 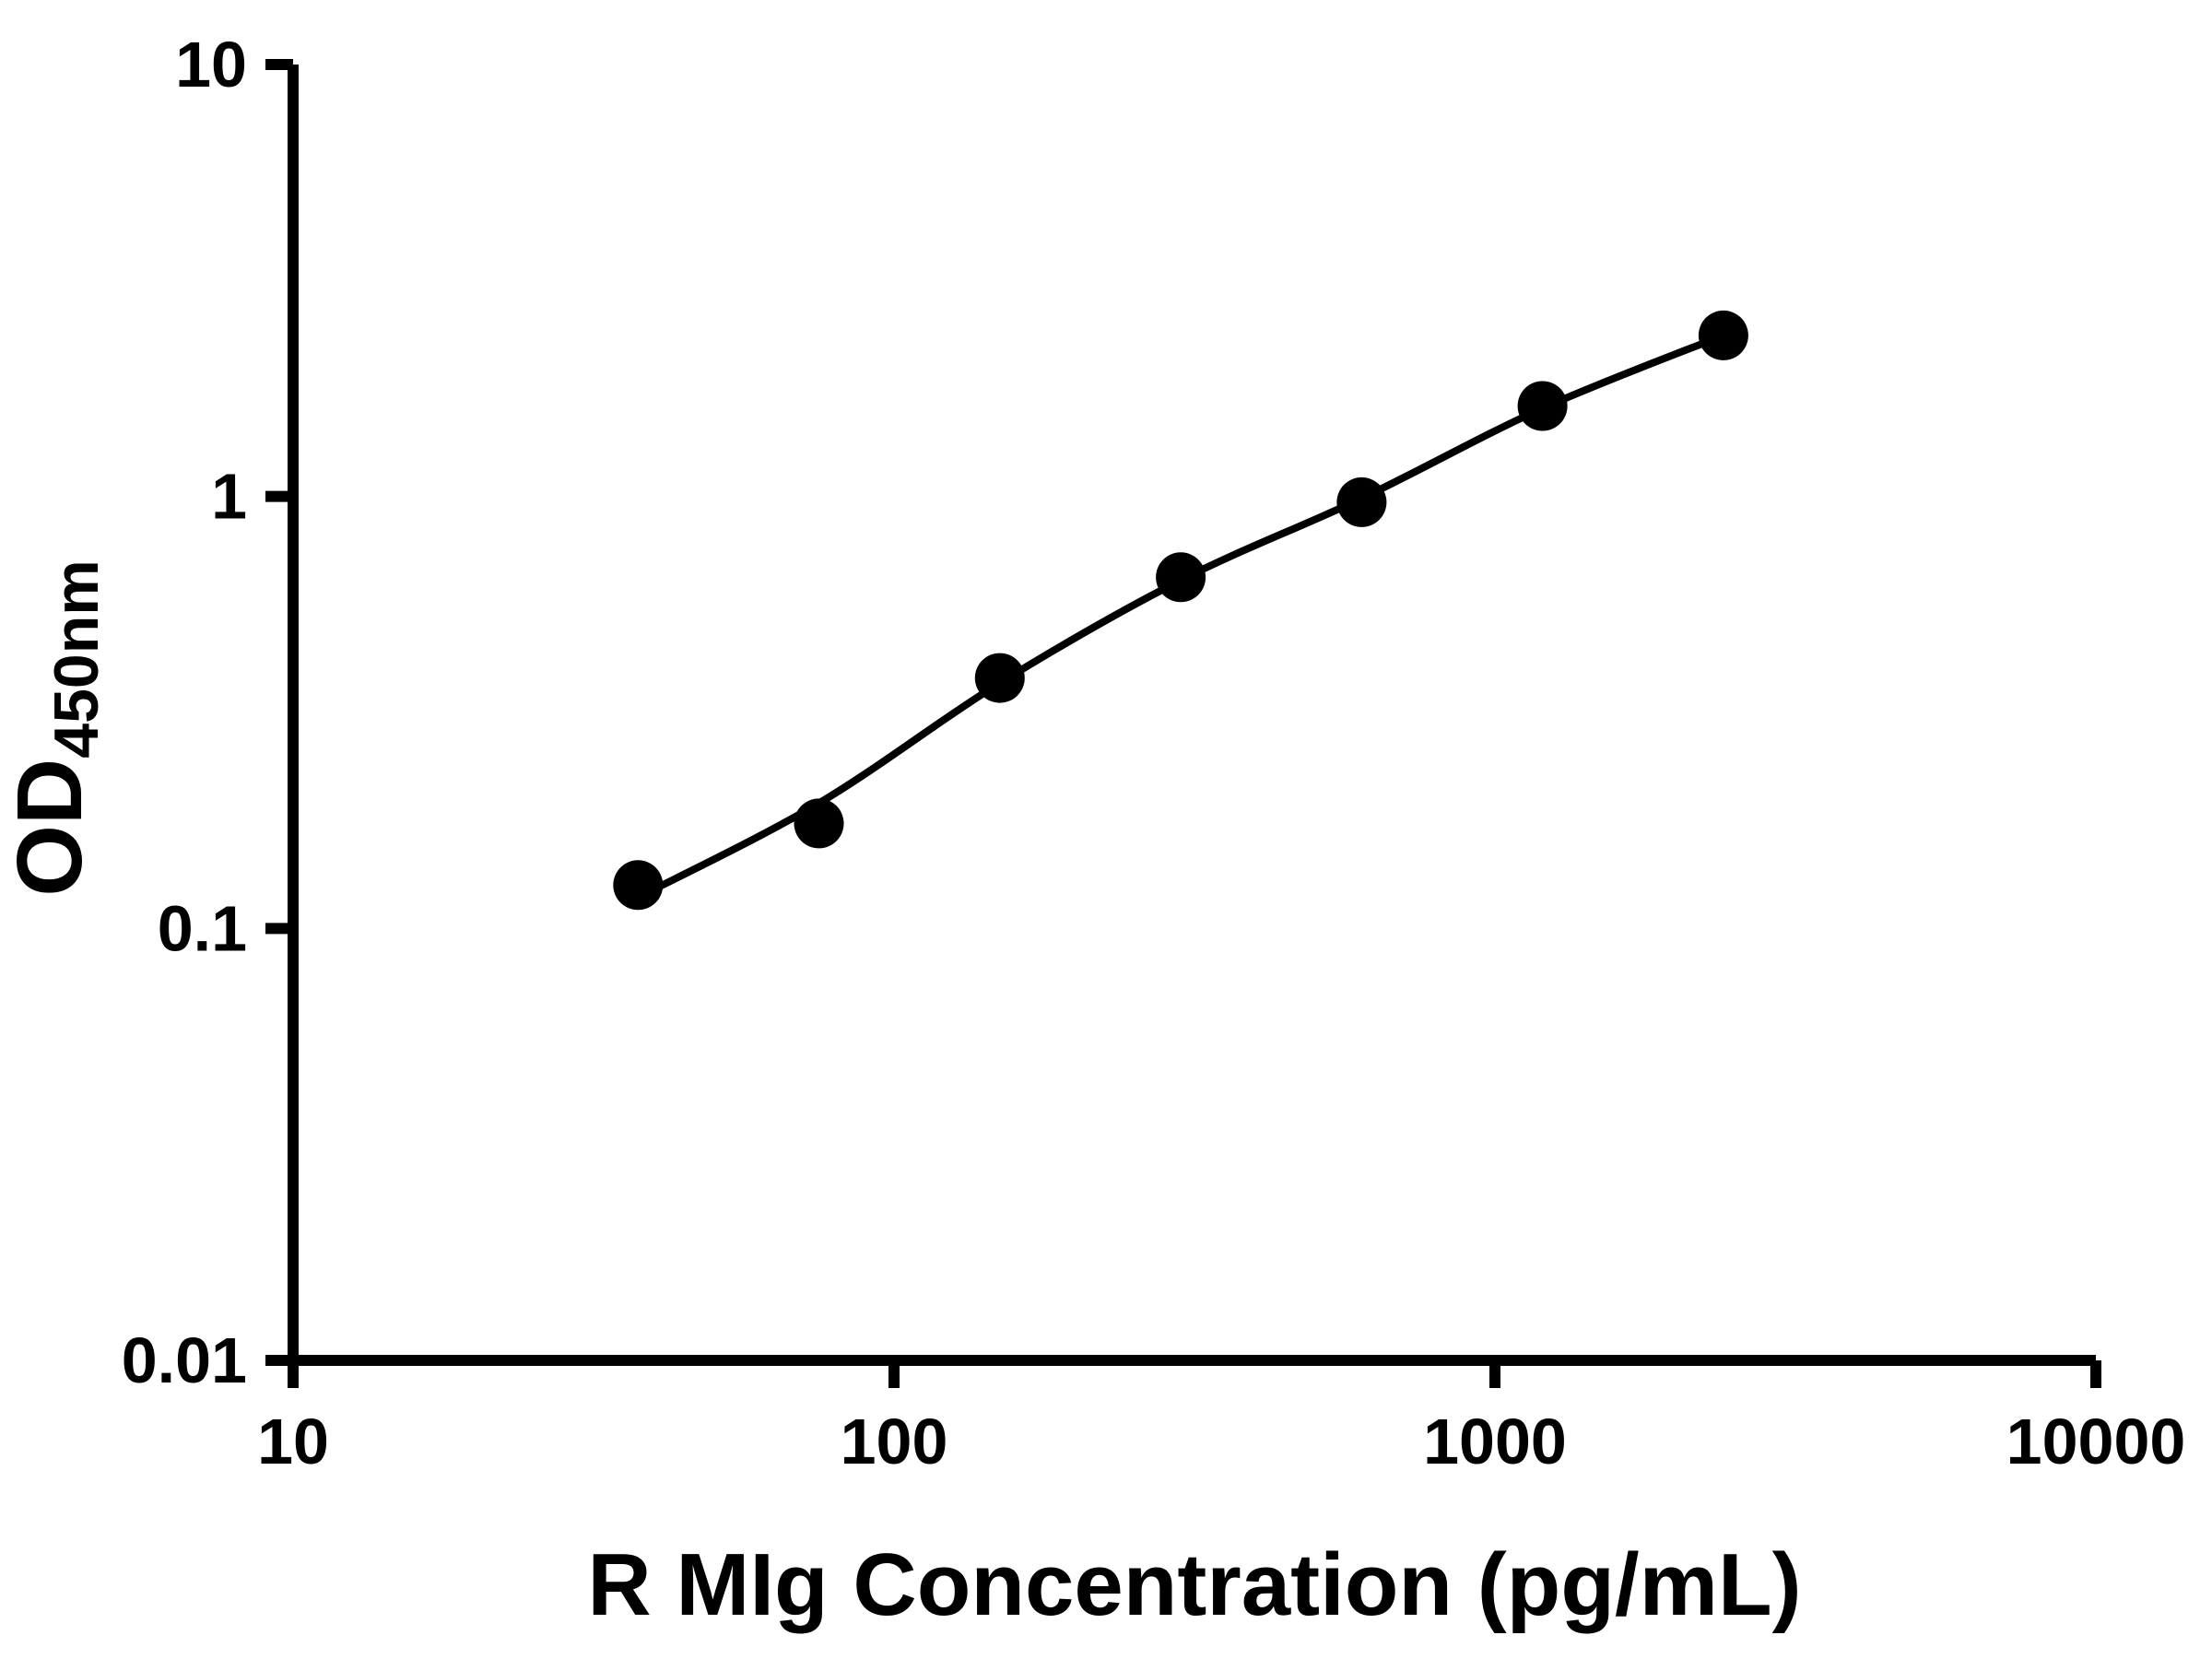 What do you see at coordinates (211, 64) in the screenshot?
I see `y-tick-label: 10` at bounding box center [211, 64].